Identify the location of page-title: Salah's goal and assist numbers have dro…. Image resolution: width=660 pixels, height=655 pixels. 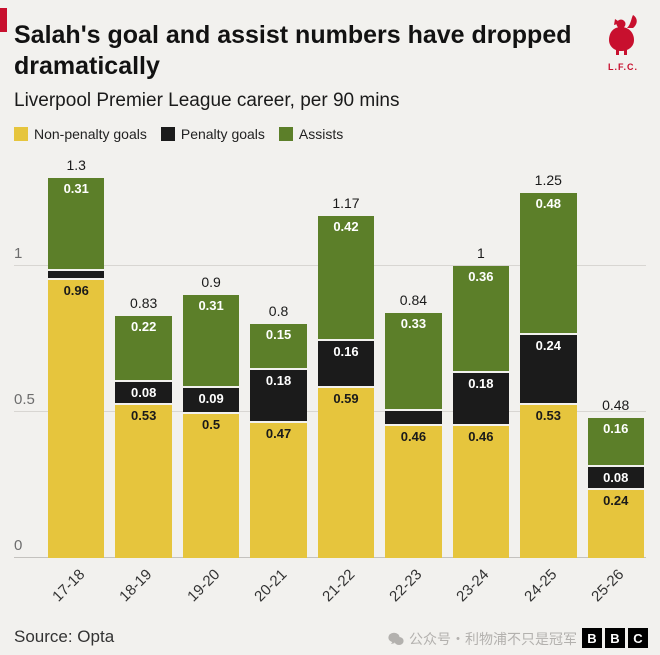
(293, 50).